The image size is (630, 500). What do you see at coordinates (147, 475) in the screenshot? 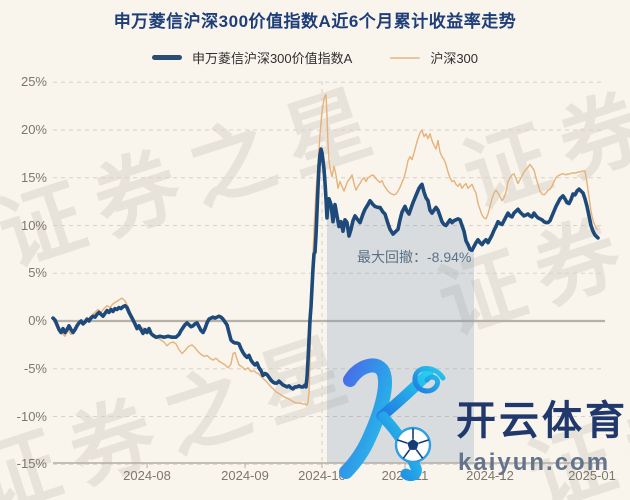
I see `x-axis-label: 2024-08` at bounding box center [147, 475].